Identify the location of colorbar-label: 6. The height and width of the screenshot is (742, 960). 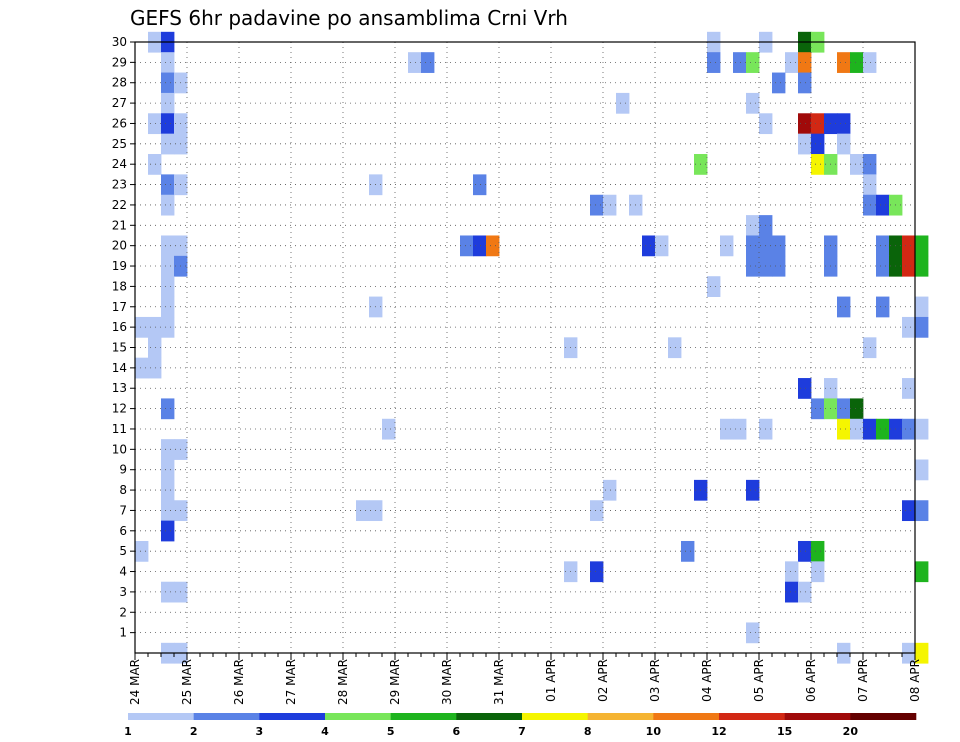
(457, 731).